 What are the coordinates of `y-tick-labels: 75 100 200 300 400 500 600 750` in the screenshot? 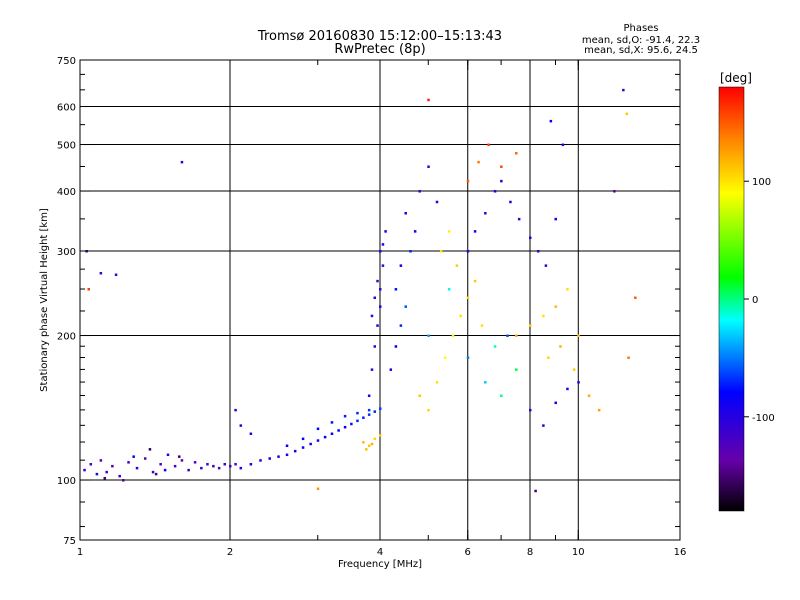 It's located at (66, 301).